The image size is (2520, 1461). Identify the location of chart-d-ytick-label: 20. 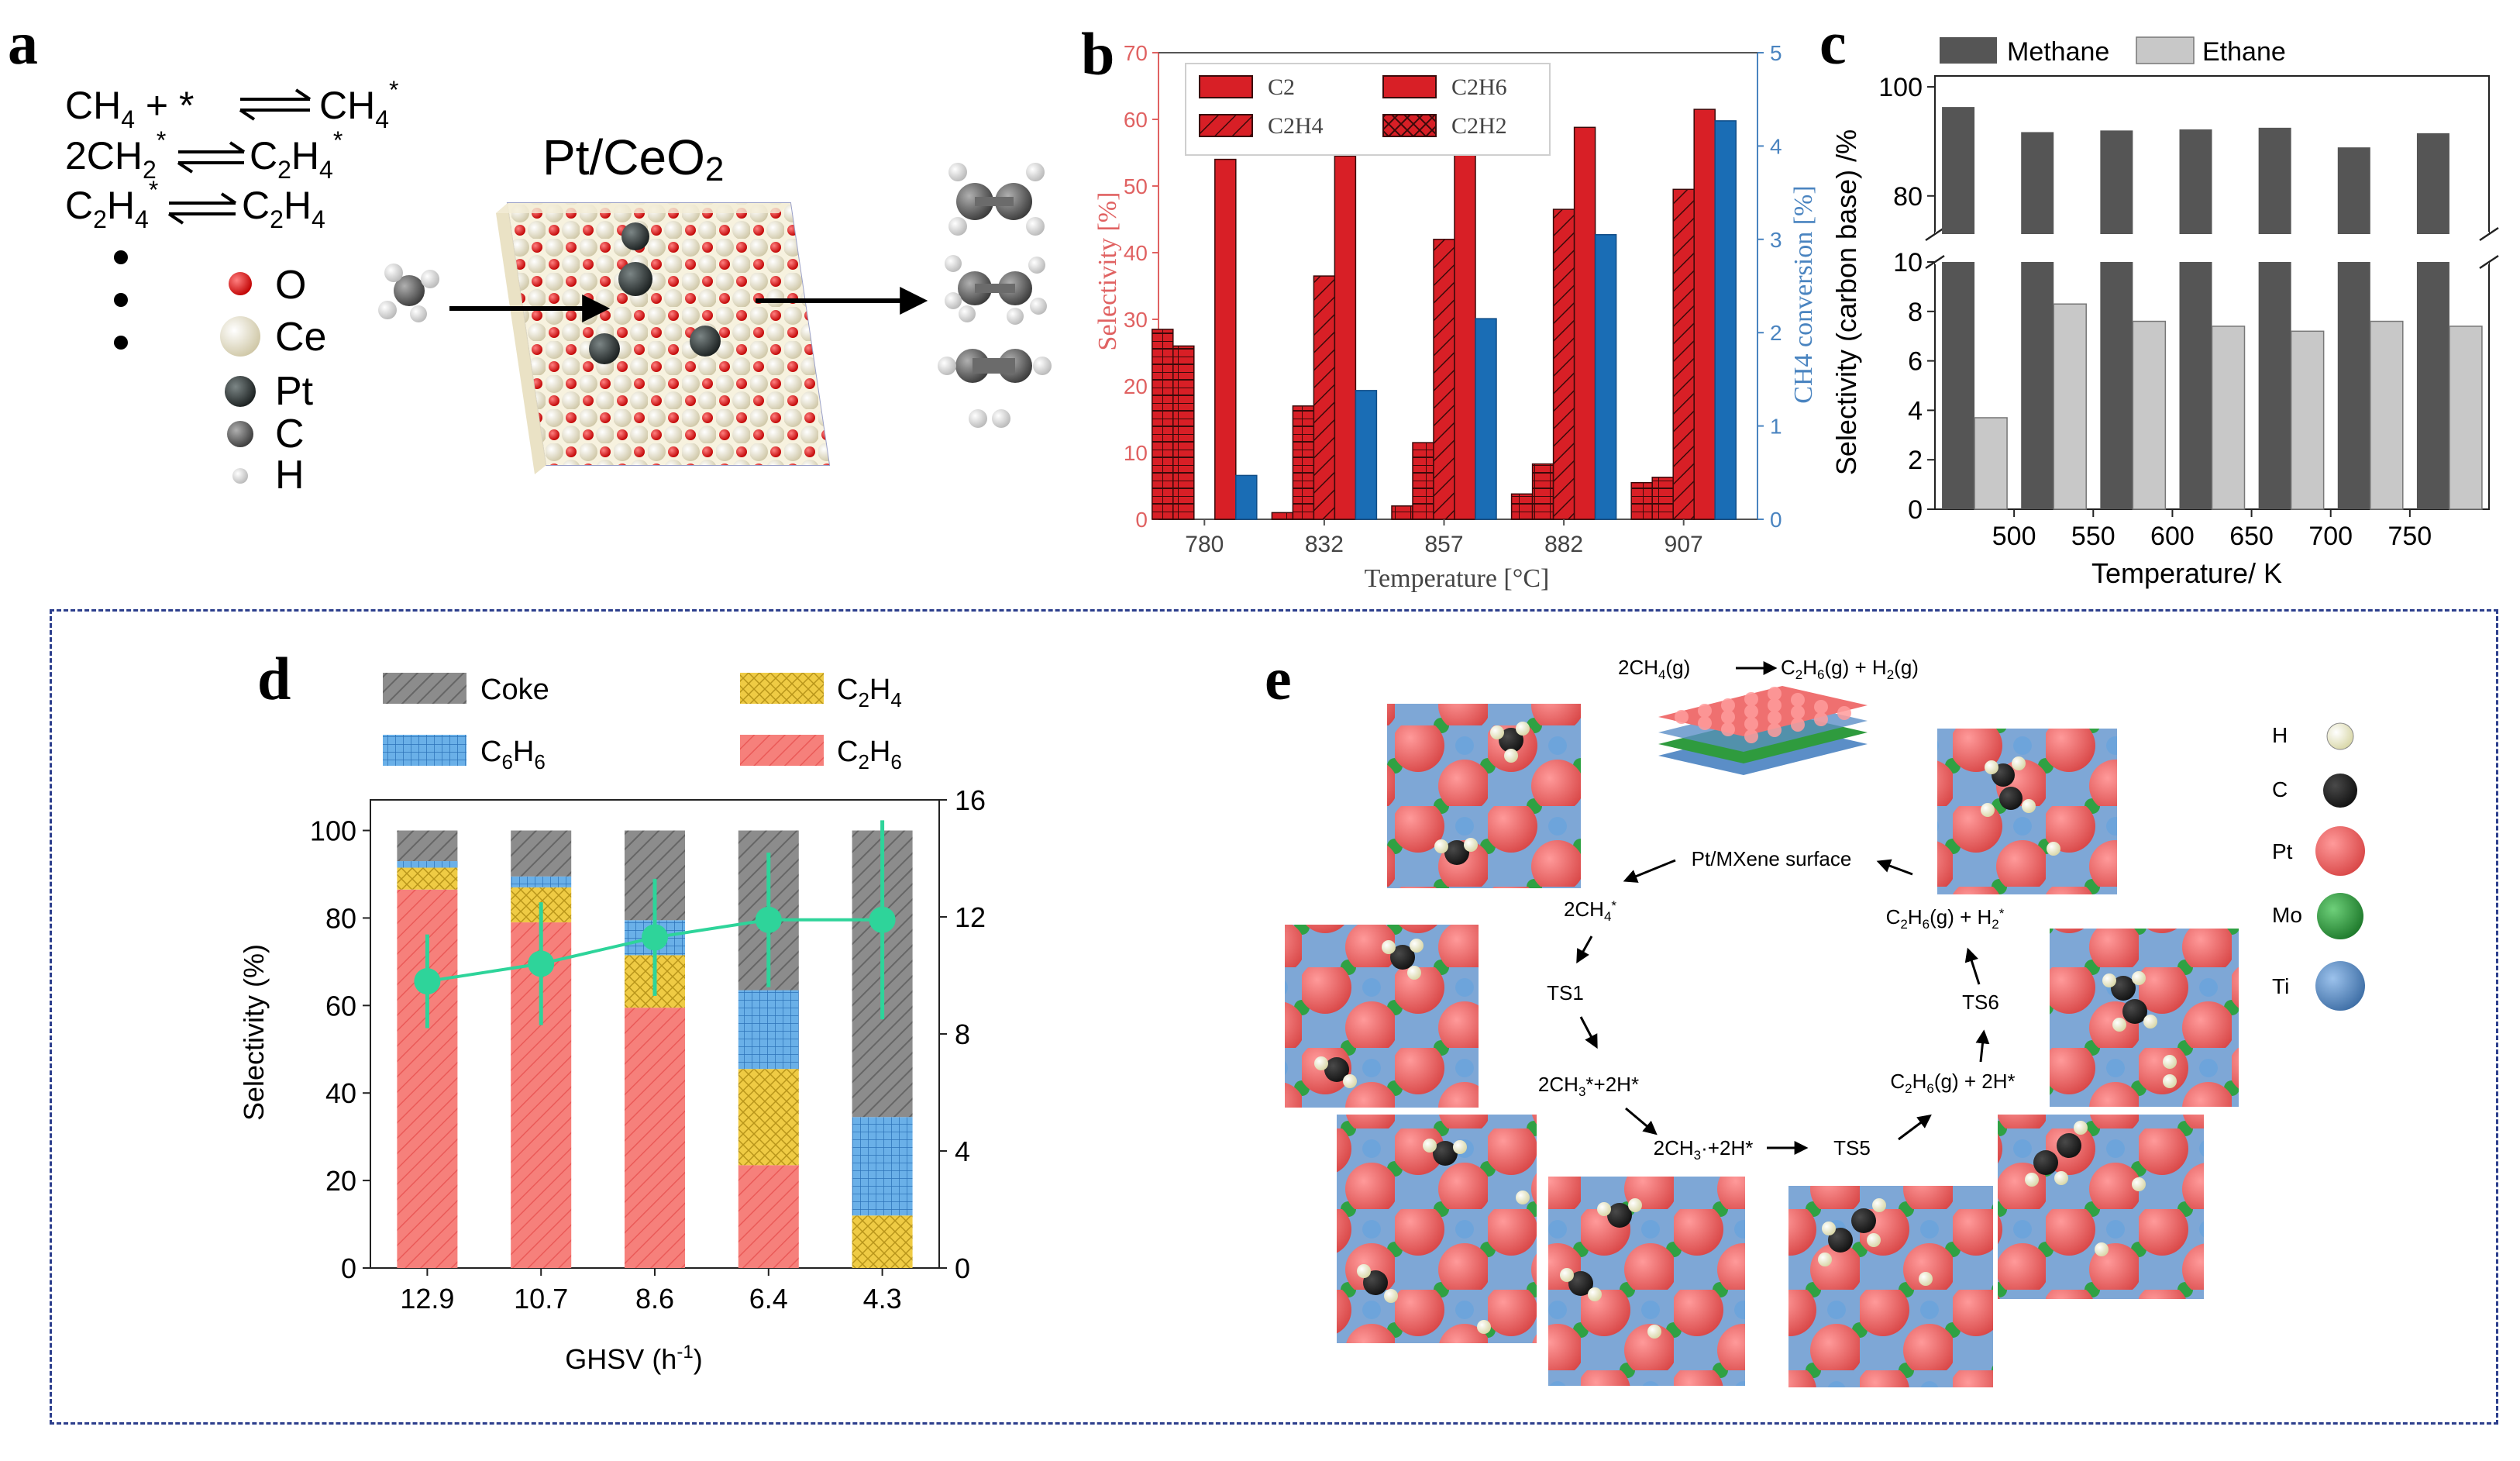
(341, 1181).